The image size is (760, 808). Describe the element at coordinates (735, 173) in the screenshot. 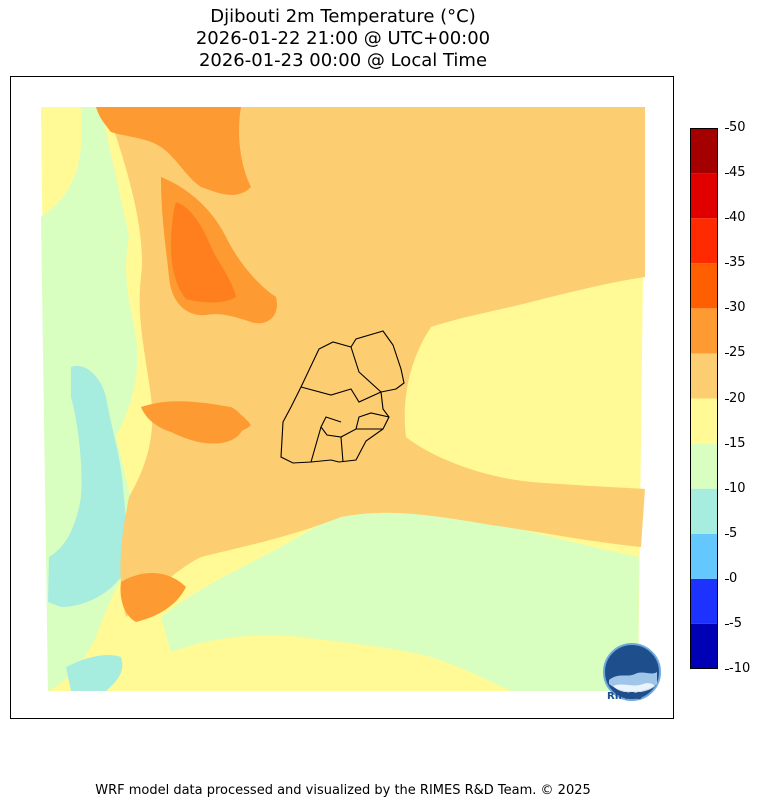

I see `colorbar-tick-label: 45` at that location.